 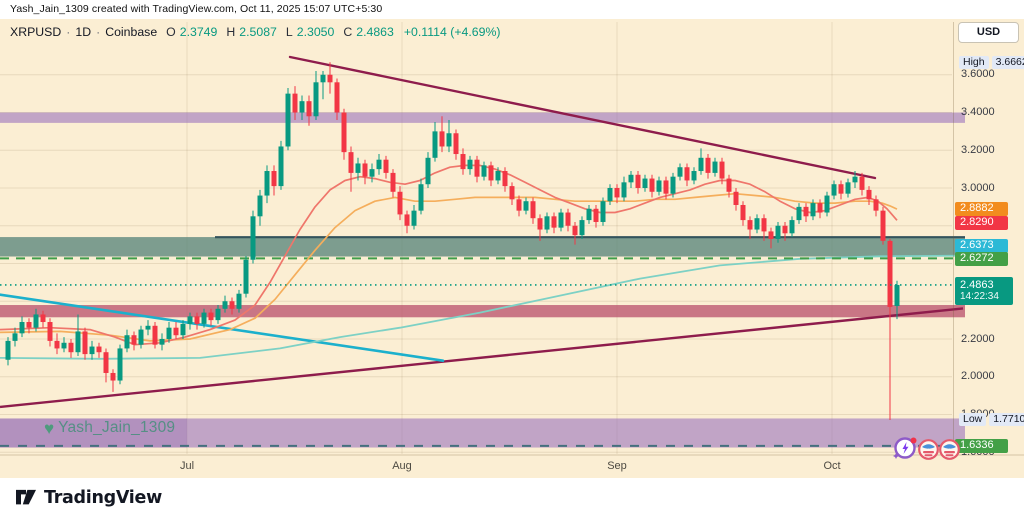 I want to click on footer-bar: TradingView, so click(x=512, y=499).